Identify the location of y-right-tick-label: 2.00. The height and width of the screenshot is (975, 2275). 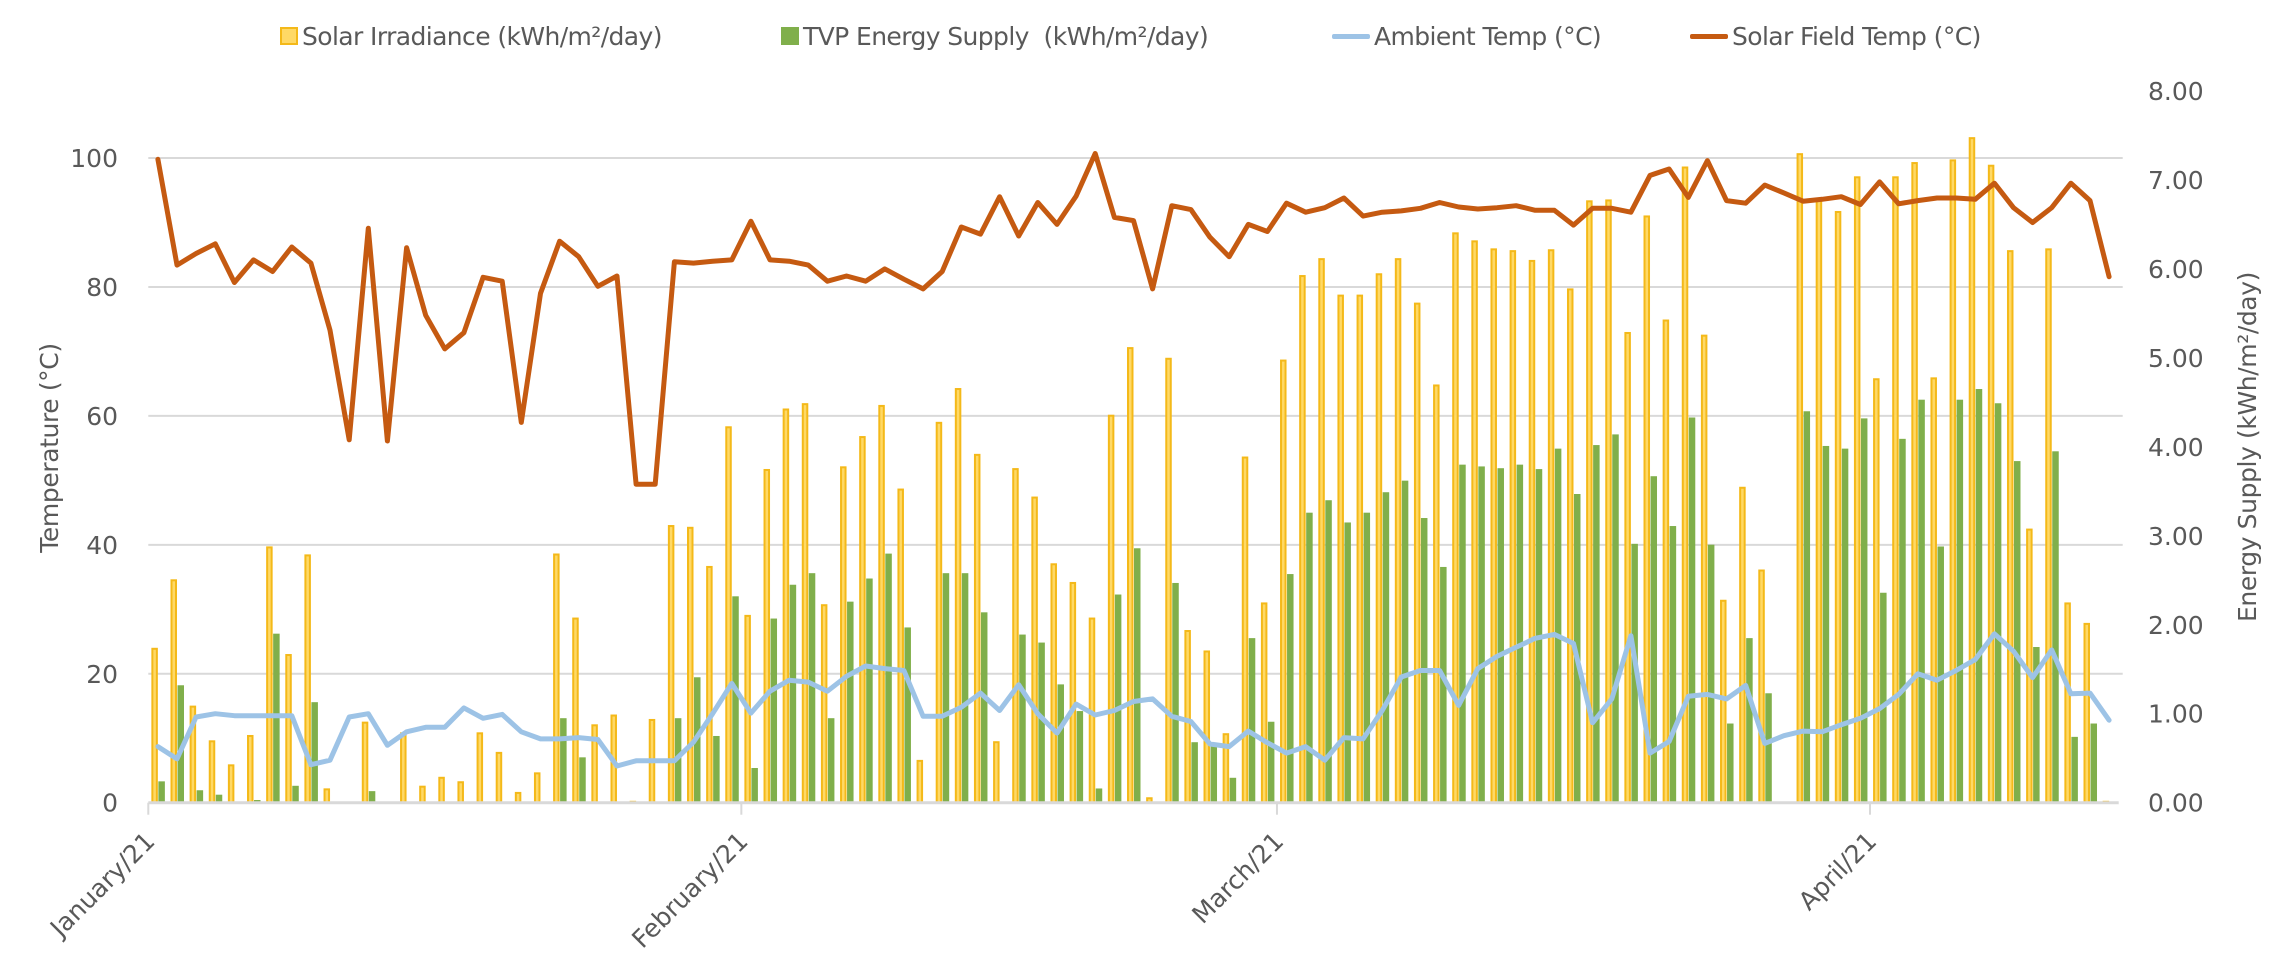
(2176, 625).